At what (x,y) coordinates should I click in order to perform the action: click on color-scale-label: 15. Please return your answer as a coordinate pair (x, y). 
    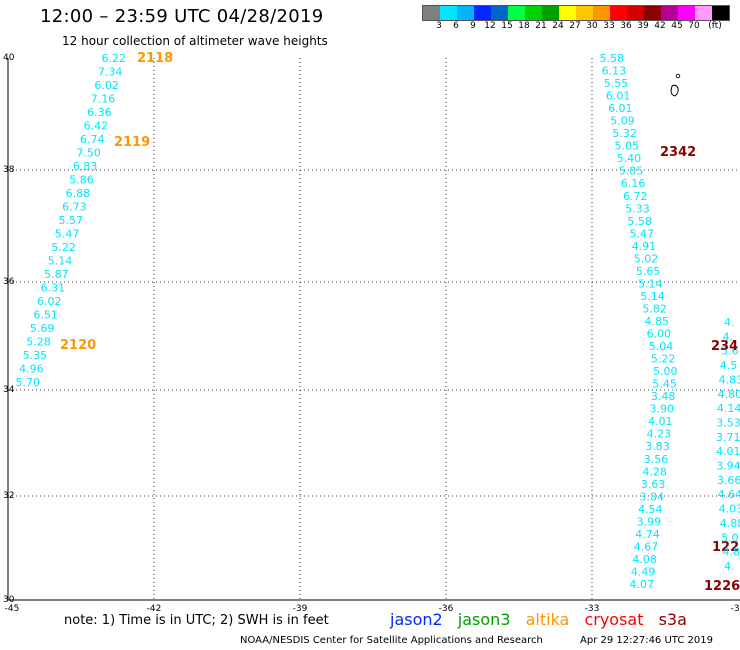
    Looking at the image, I should click on (507, 26).